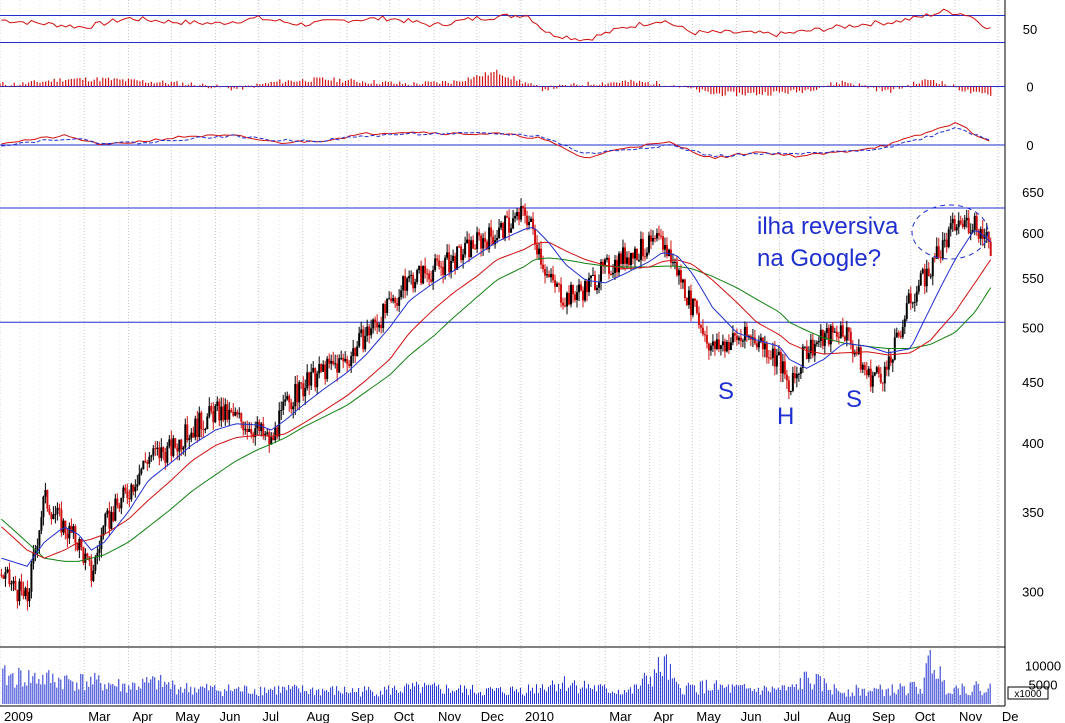  I want to click on date-tick-label: 2010, so click(539, 716).